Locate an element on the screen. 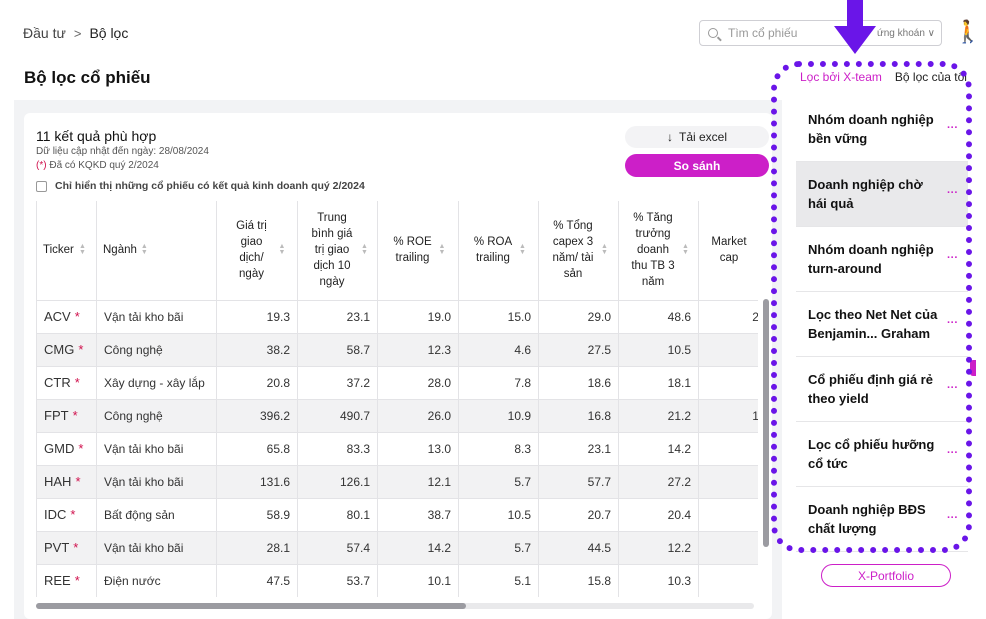 The height and width of the screenshot is (619, 986). avg10-cell: 37.2 is located at coordinates (337, 382).